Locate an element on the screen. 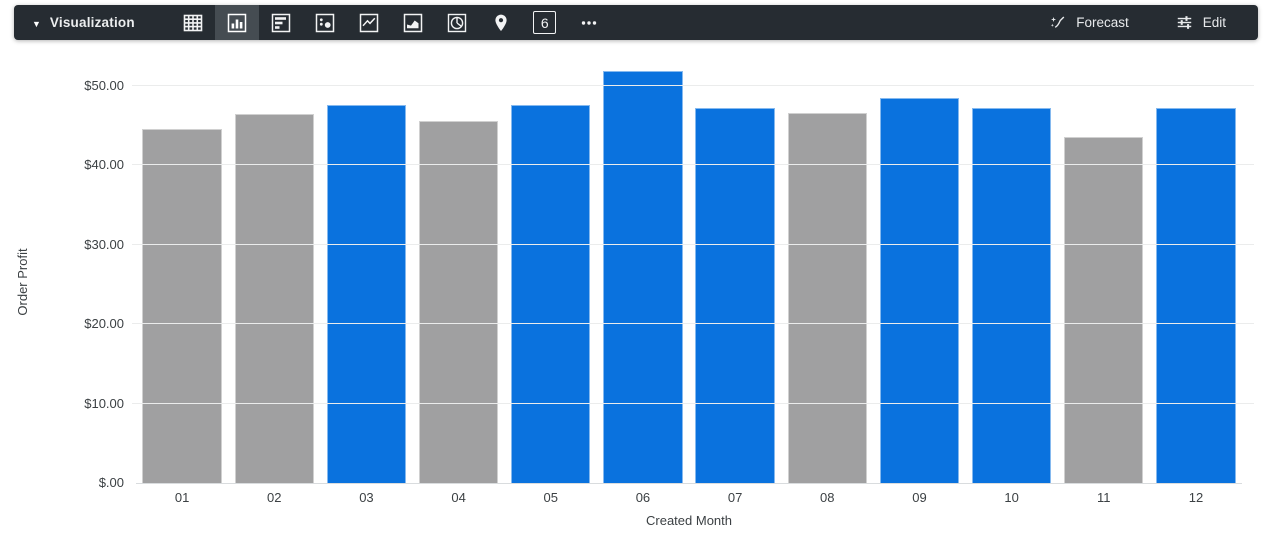 The image size is (1272, 560). visualization-title: Visualization is located at coordinates (92, 22).